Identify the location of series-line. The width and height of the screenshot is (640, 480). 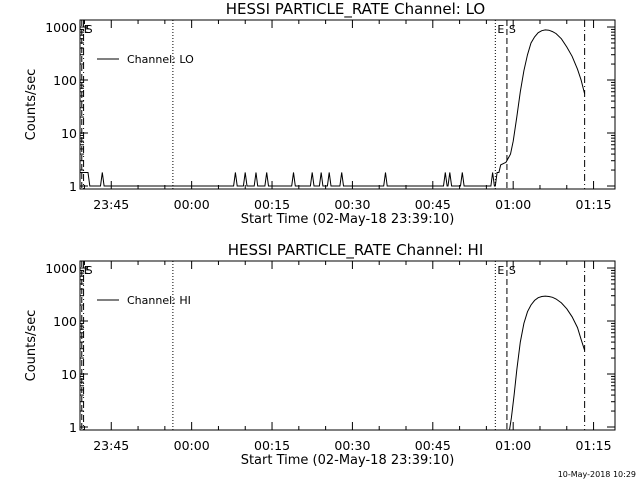
(547, 362).